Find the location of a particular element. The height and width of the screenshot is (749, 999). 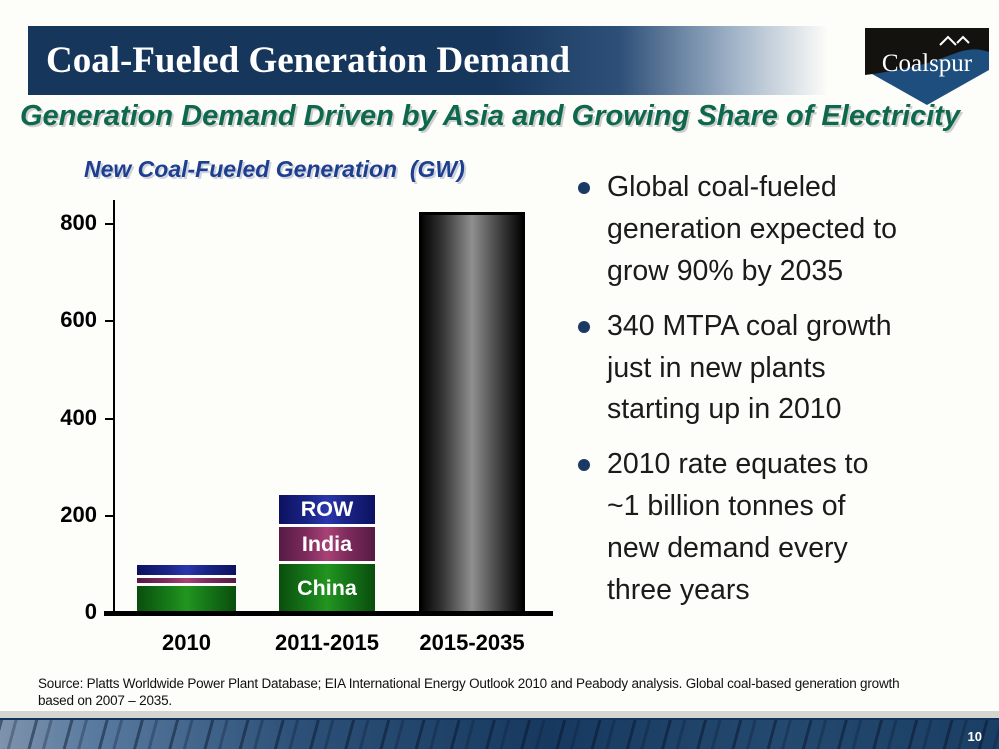

segment-label: ROW is located at coordinates (327, 509).